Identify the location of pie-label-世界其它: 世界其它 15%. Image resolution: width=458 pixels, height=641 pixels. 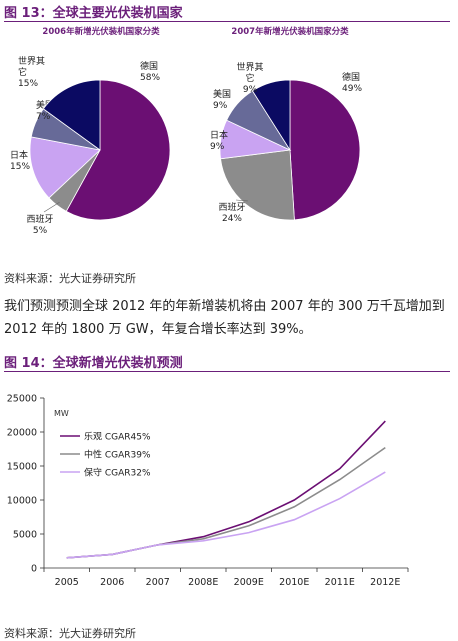
(31, 72).